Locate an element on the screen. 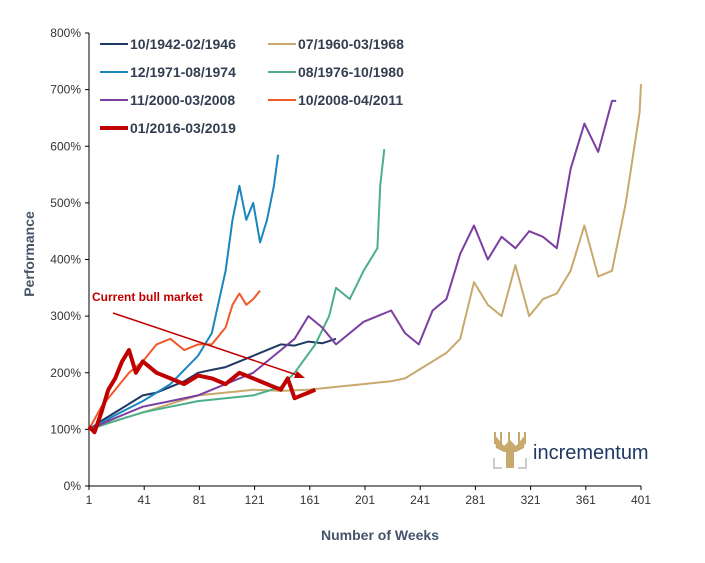 Image resolution: width=705 pixels, height=563 pixels. legend-label: 11/2000-03/2008 is located at coordinates (182, 100).